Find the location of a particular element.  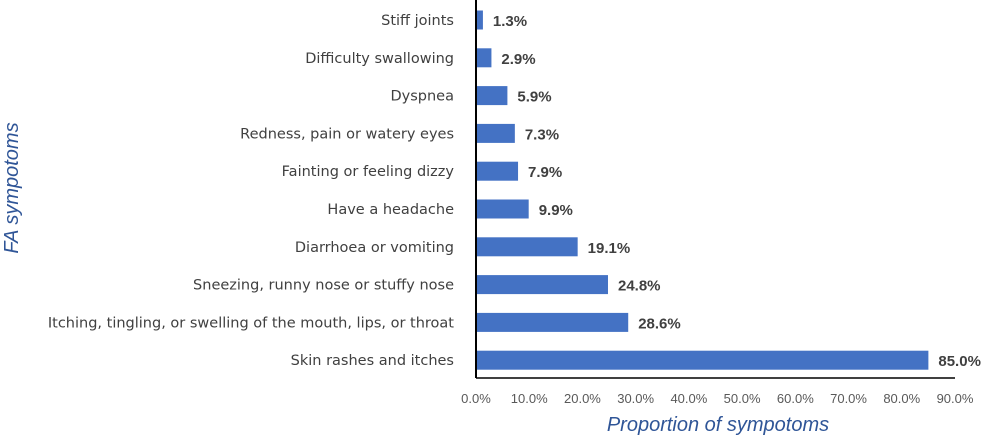

value-label: 9.9% is located at coordinates (556, 210).